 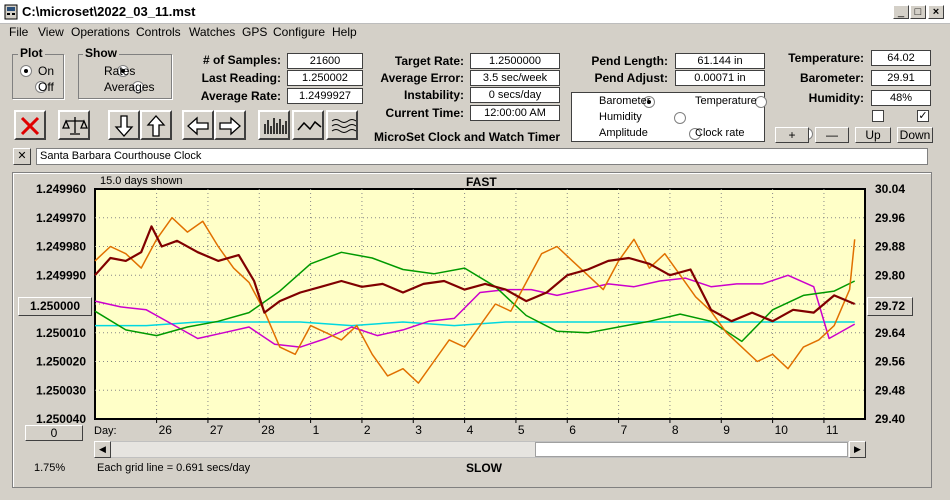 What do you see at coordinates (890, 390) in the screenshot?
I see `right-axis-label: 29.48` at bounding box center [890, 390].